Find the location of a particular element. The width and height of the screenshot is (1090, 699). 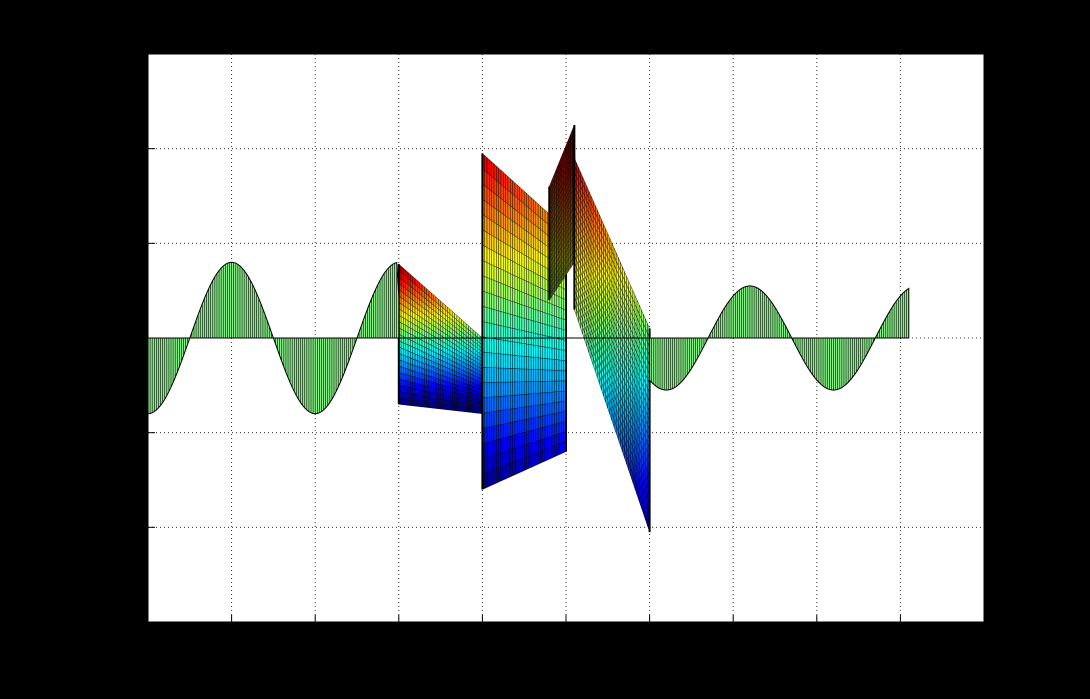

surface-plot is located at coordinates (524, 328).